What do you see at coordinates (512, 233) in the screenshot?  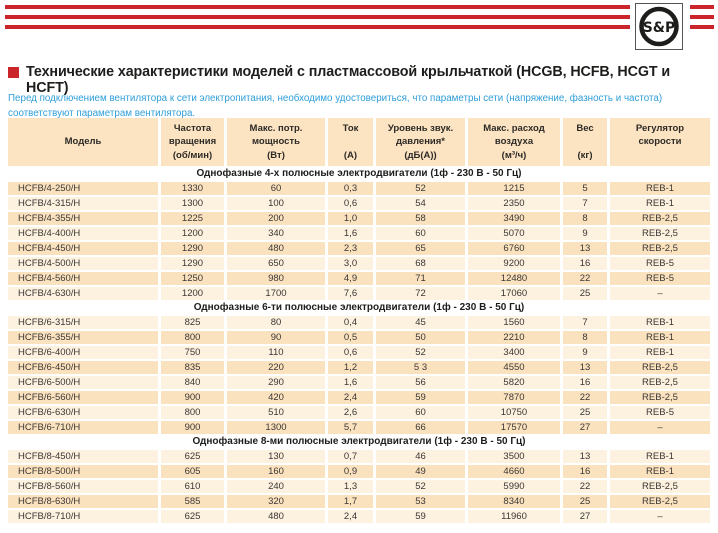 I see `cell-max-airflow-m3h: 5070` at bounding box center [512, 233].